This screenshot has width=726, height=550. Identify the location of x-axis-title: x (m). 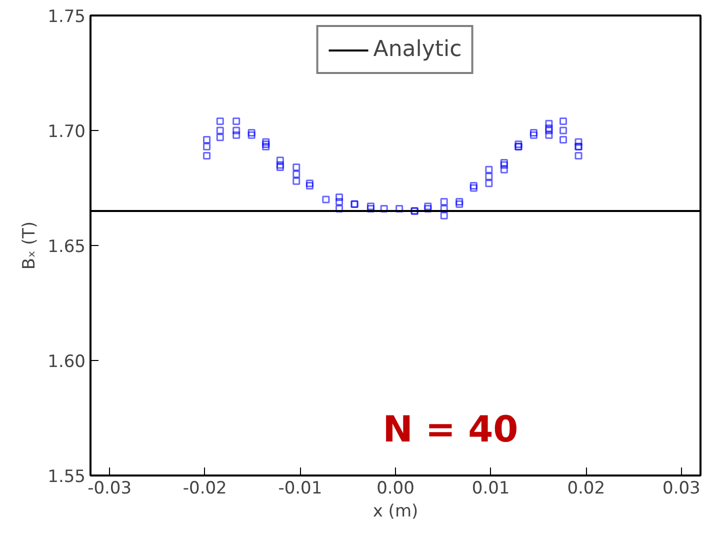
(395, 512).